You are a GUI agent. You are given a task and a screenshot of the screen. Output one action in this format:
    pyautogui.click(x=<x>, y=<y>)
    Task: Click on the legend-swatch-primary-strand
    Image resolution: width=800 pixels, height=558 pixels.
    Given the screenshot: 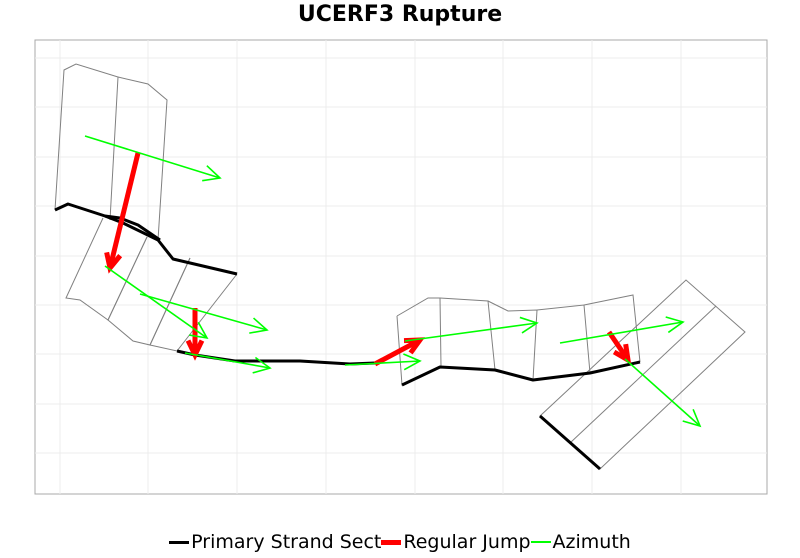 What is the action you would take?
    pyautogui.click(x=179, y=542)
    